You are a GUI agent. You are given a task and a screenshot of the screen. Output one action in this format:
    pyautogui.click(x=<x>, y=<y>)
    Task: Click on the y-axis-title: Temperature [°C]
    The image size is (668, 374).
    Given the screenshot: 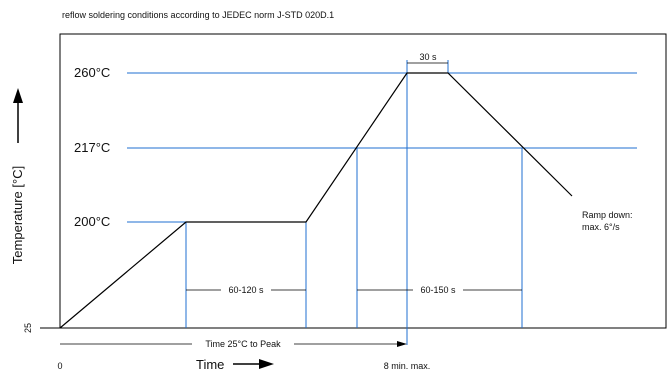 What is the action you would take?
    pyautogui.click(x=17, y=215)
    